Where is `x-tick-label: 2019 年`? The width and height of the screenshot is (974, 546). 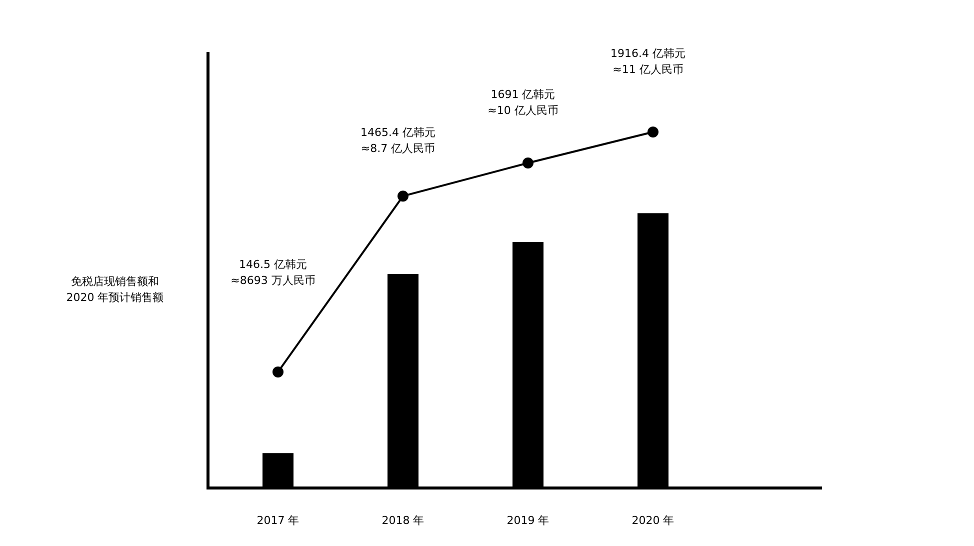
x-tick-label: 2019 年 is located at coordinates (528, 520).